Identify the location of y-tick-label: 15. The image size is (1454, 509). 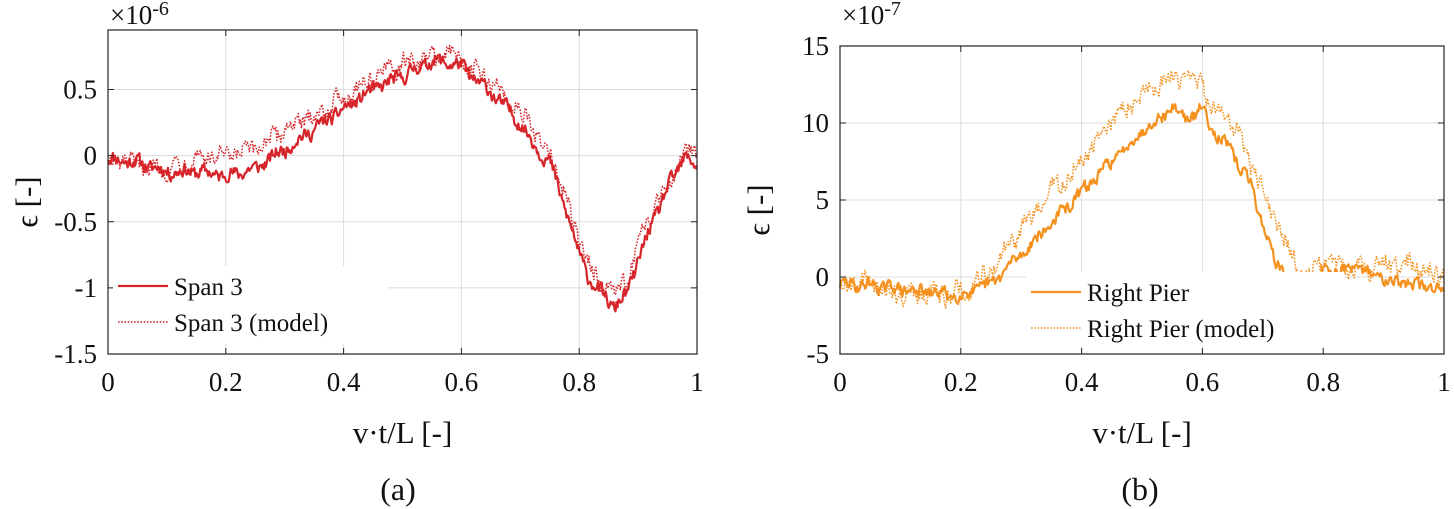
(815, 46).